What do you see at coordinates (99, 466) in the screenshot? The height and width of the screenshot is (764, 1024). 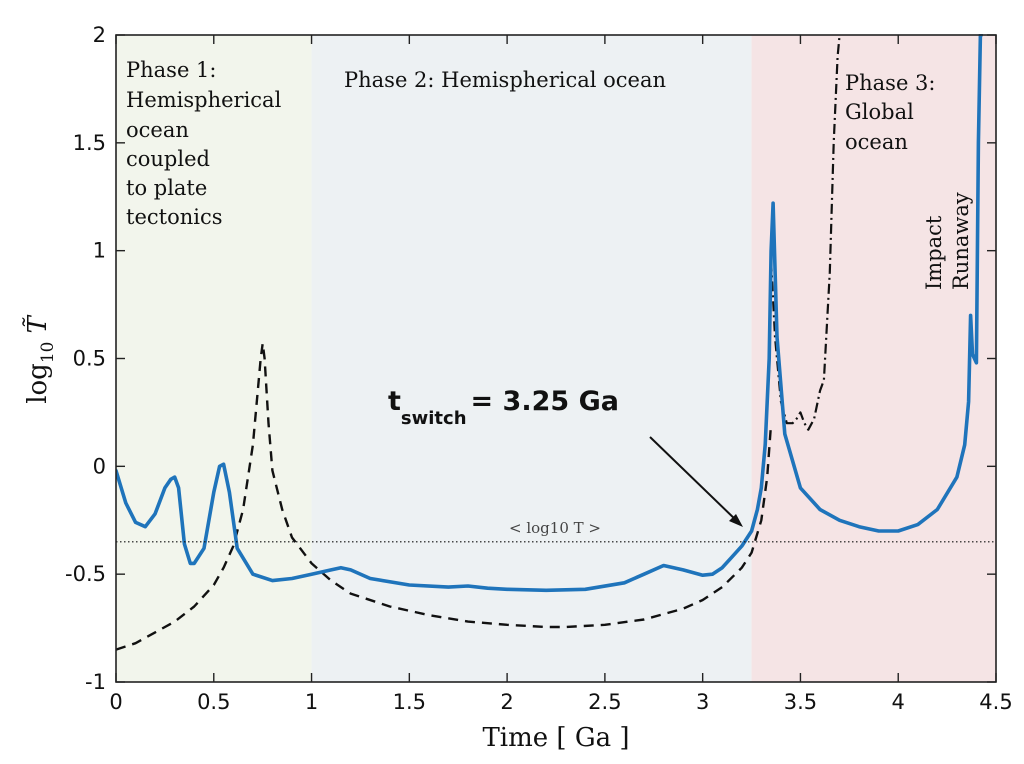 I see `y-tick-label: 0` at bounding box center [99, 466].